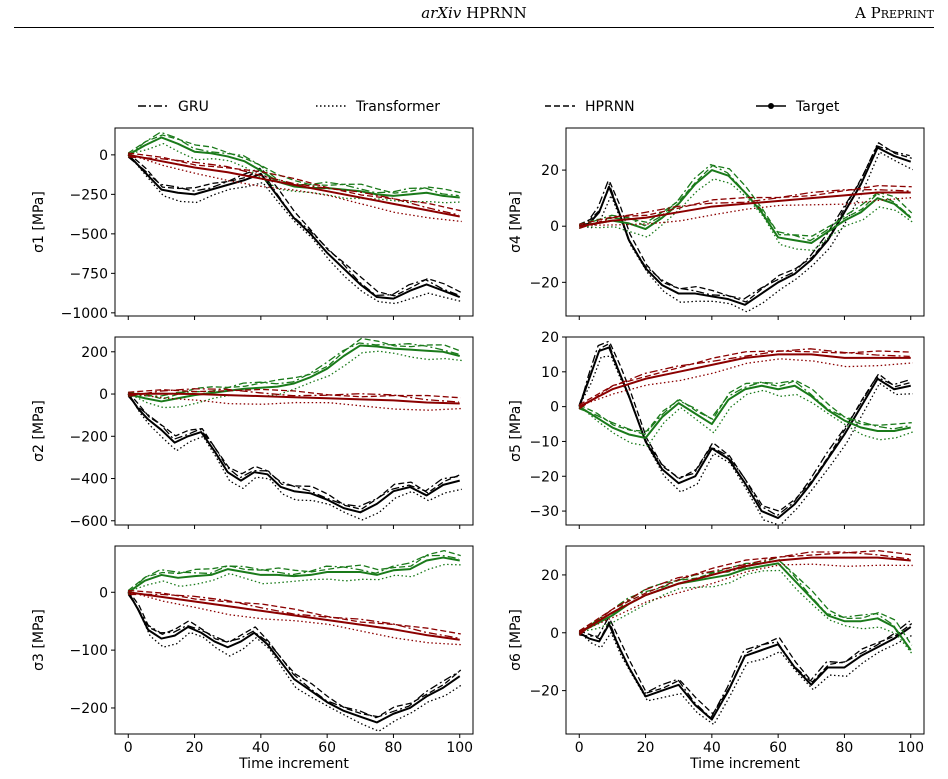 This screenshot has width=948, height=779. Describe the element at coordinates (771, 106) in the screenshot. I see `legend-marker` at that location.